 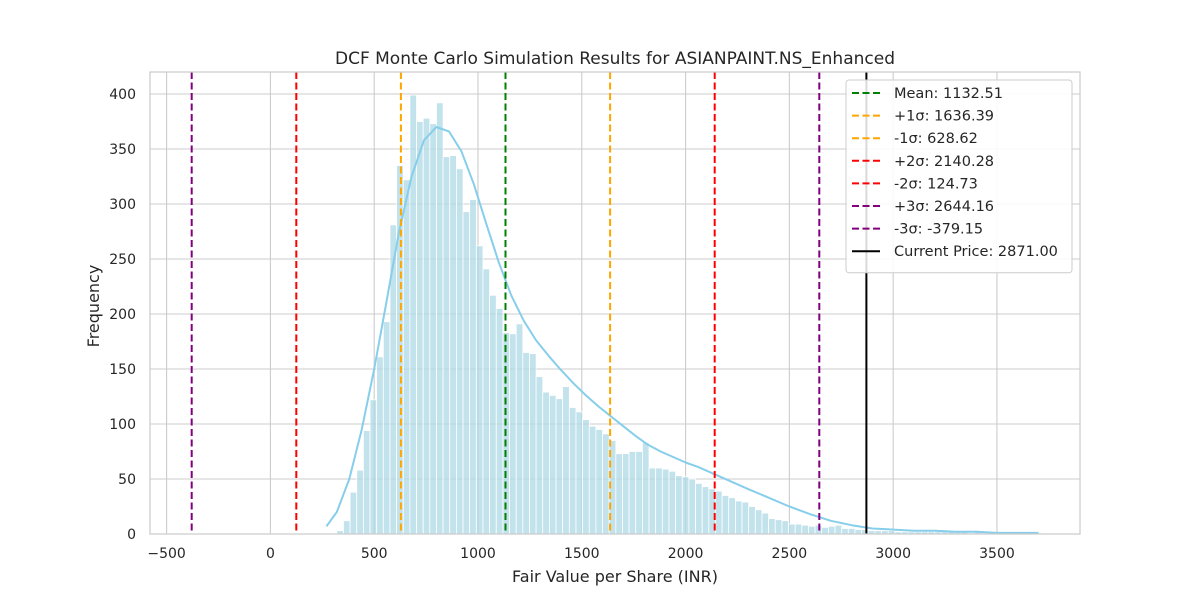 What do you see at coordinates (478, 554) in the screenshot?
I see `x-tick-label: 1000` at bounding box center [478, 554].